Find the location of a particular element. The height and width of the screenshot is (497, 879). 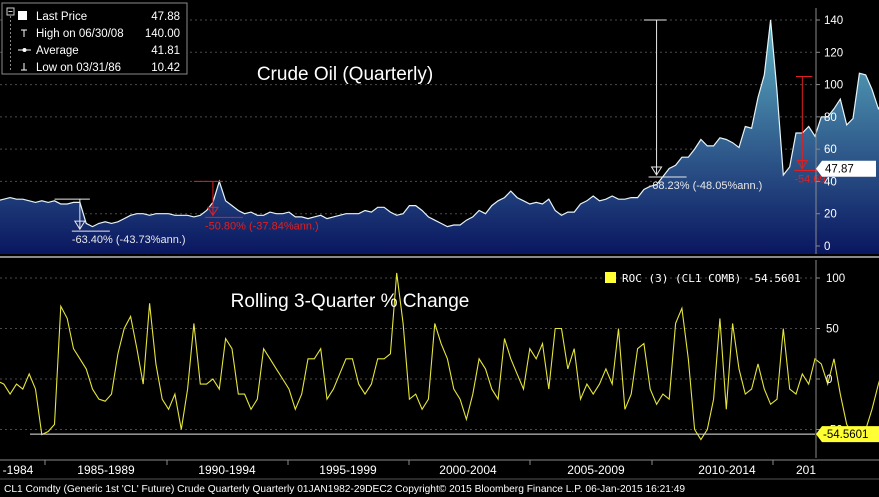

roc-tick-label: 0 is located at coordinates (829, 380).